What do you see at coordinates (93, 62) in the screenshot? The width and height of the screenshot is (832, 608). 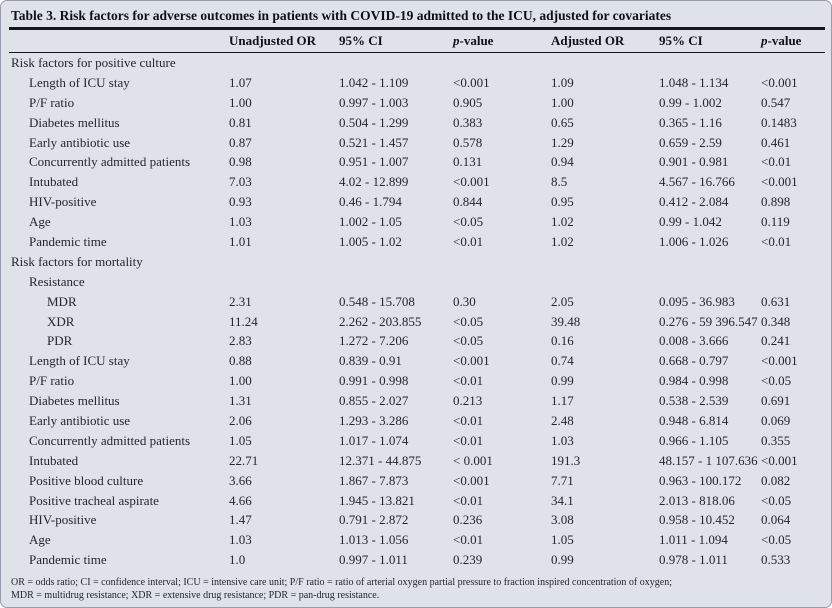 I see `row-label: Risk factors for positive culture` at bounding box center [93, 62].